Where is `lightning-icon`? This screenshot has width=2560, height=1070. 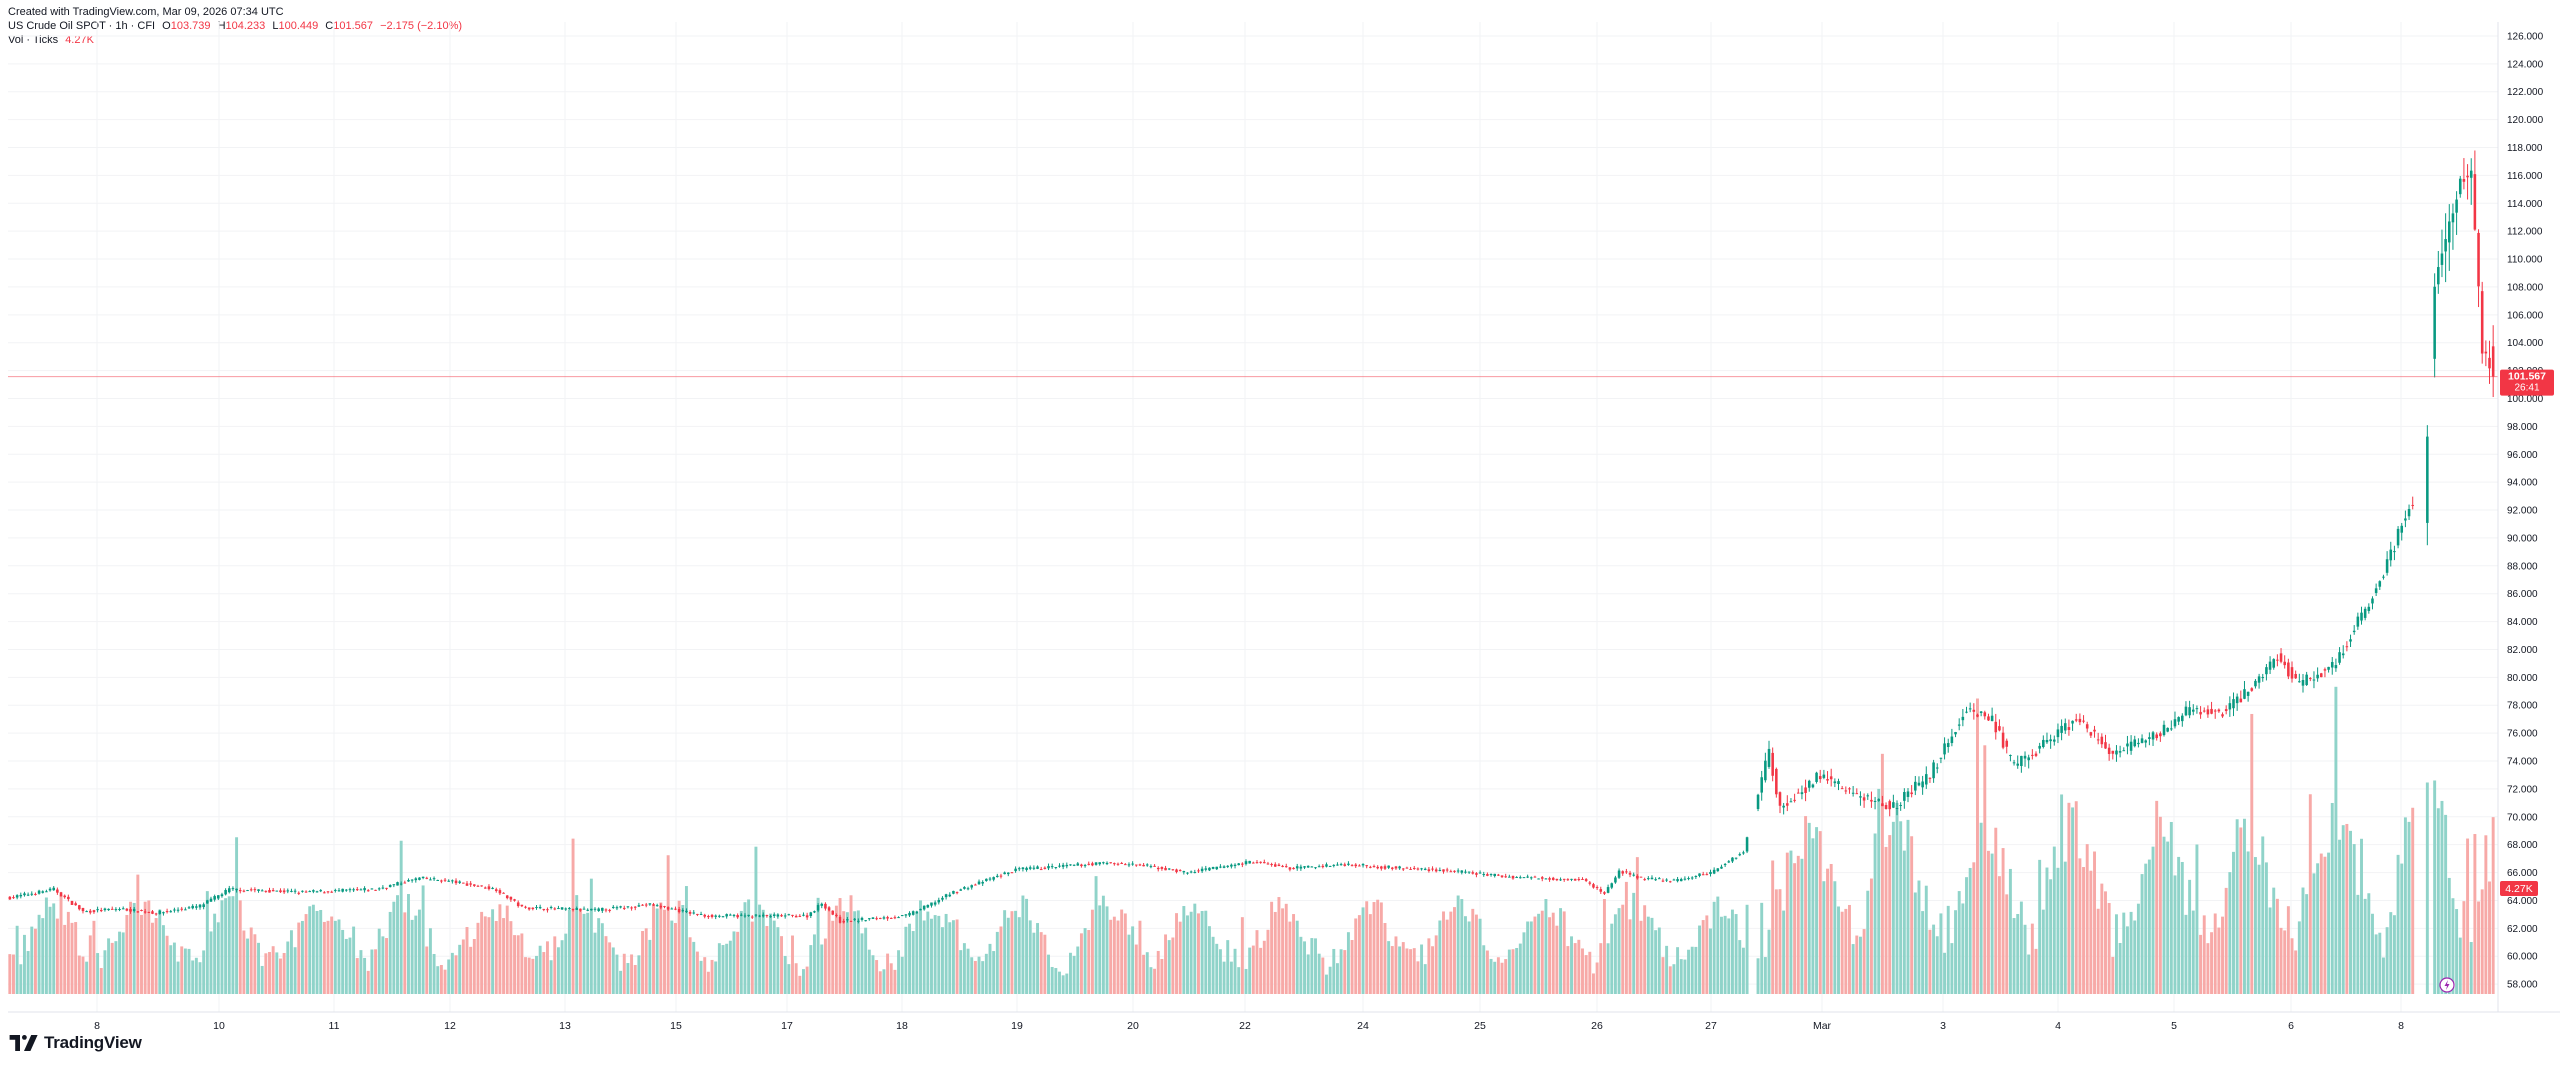
lightning-icon is located at coordinates (2447, 985).